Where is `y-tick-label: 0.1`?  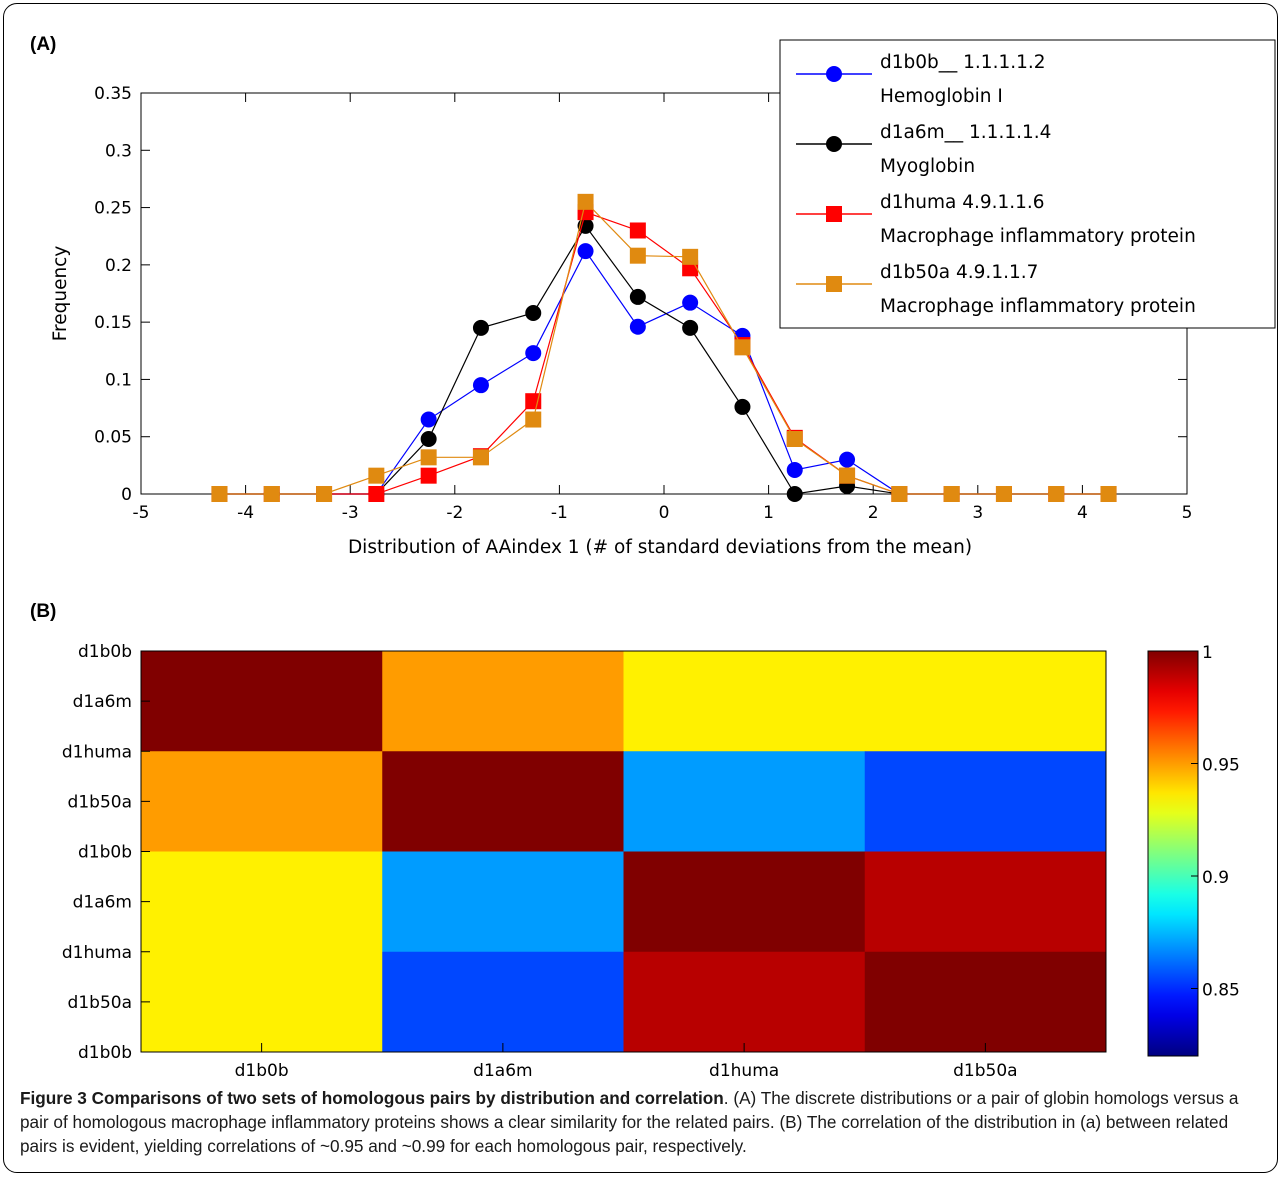
y-tick-label: 0.1 is located at coordinates (118, 380).